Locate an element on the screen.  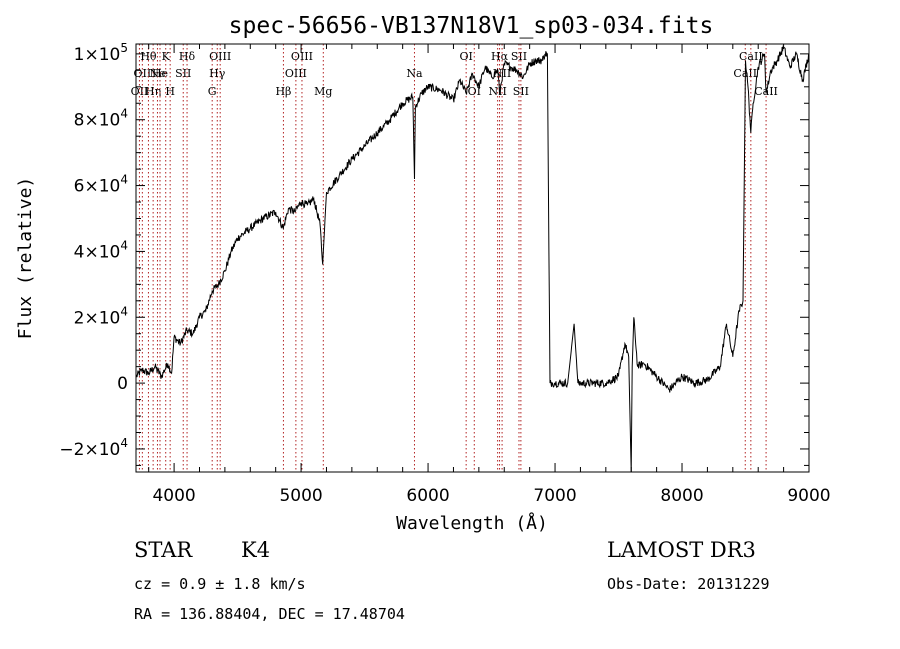
line-label-21: Hα is located at coordinates (500, 56).